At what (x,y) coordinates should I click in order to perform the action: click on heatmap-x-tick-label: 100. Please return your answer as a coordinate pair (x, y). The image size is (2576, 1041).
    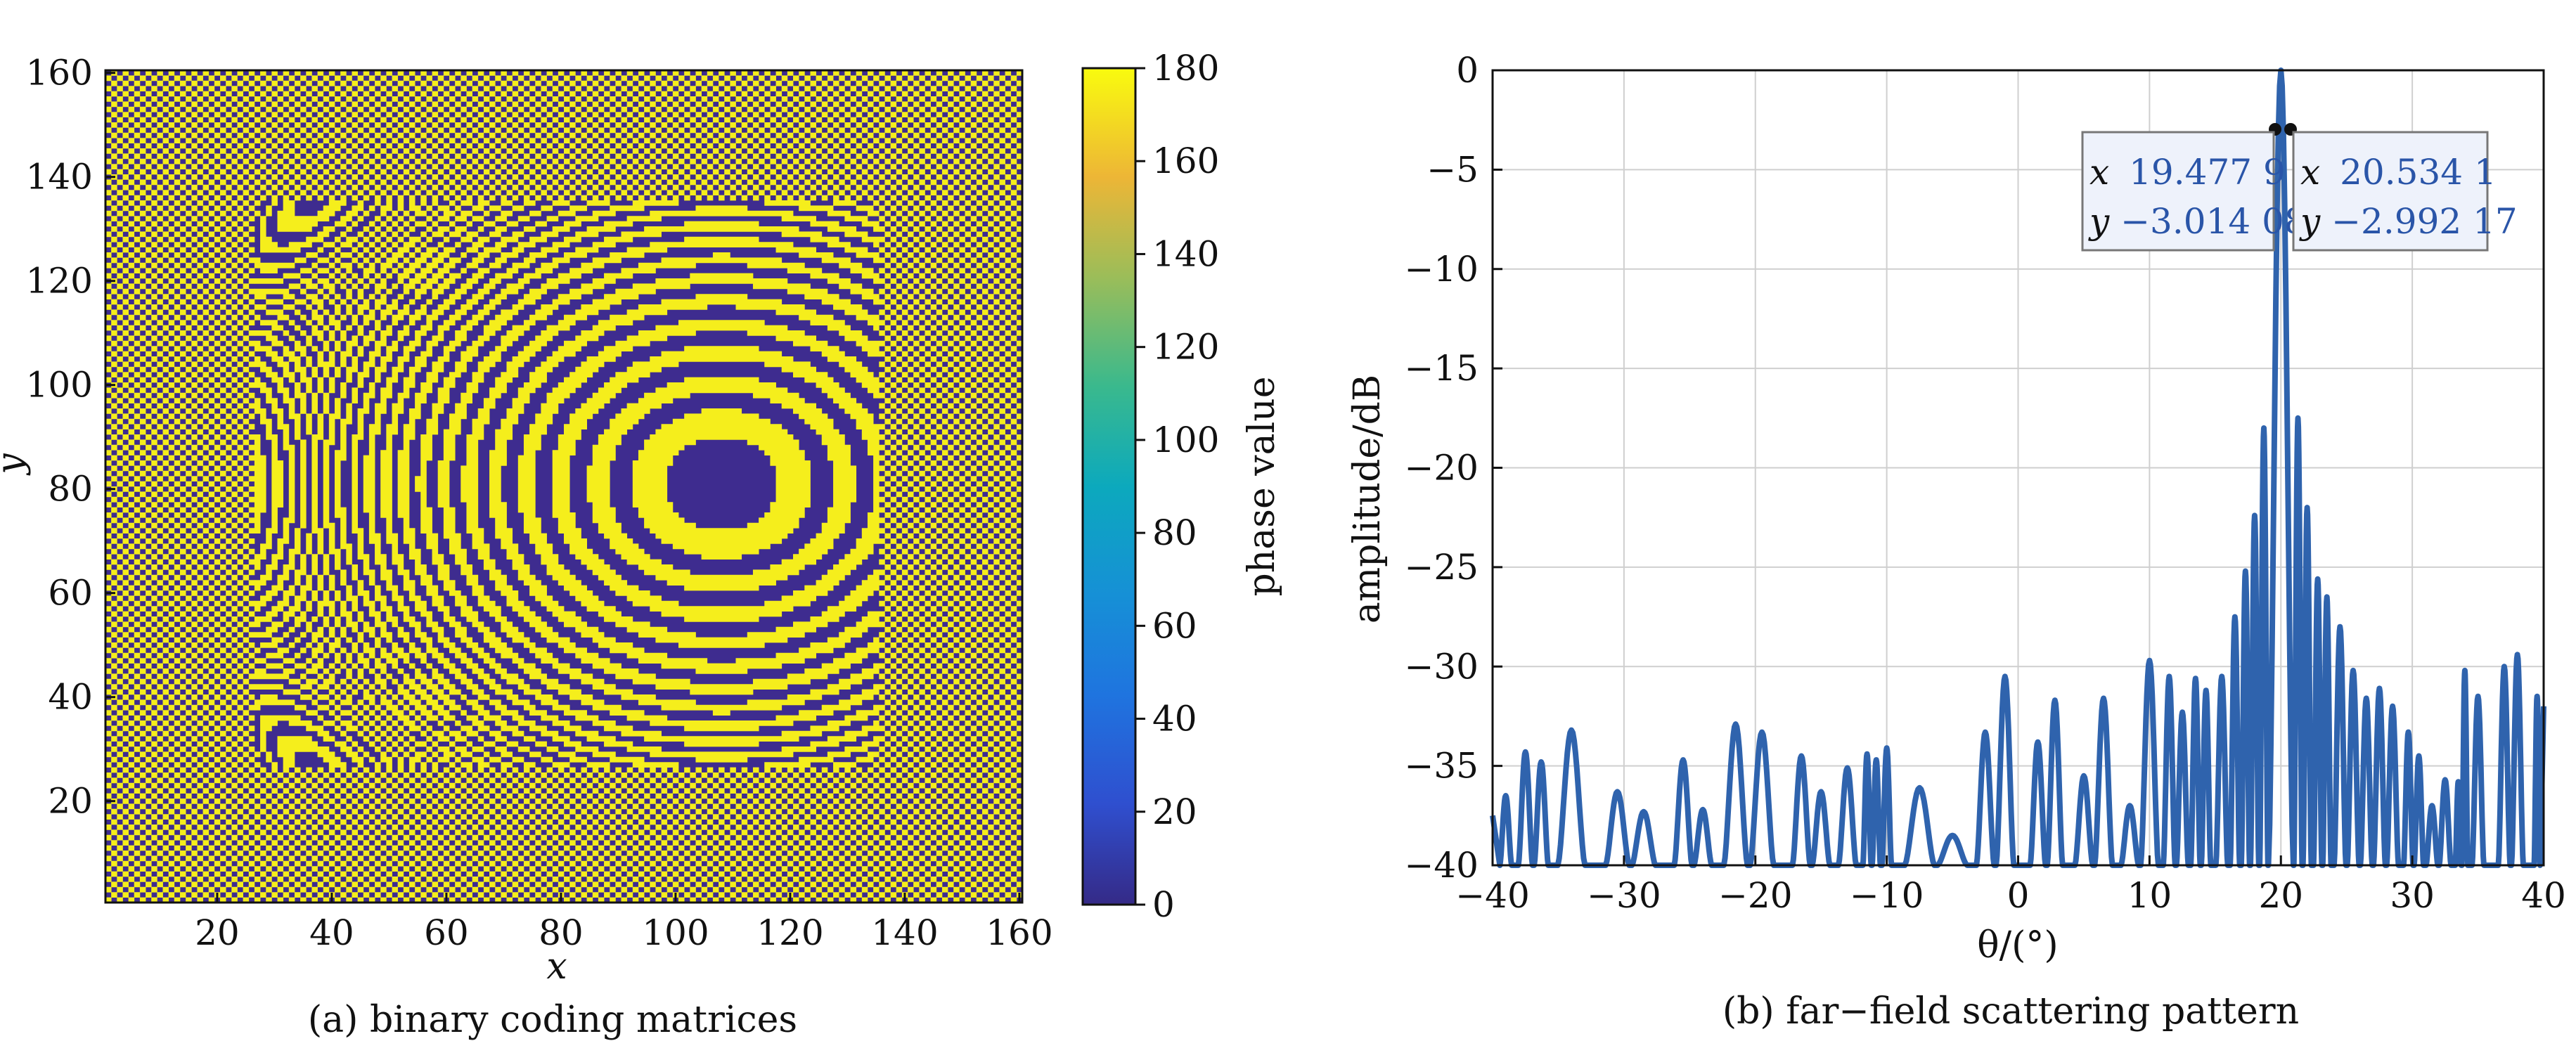
    Looking at the image, I should click on (675, 932).